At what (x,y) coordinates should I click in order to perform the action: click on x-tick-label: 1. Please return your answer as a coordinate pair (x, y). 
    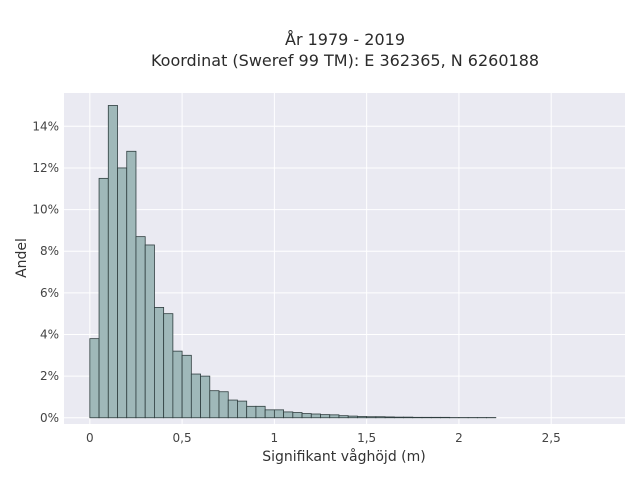
    Looking at the image, I should click on (275, 438).